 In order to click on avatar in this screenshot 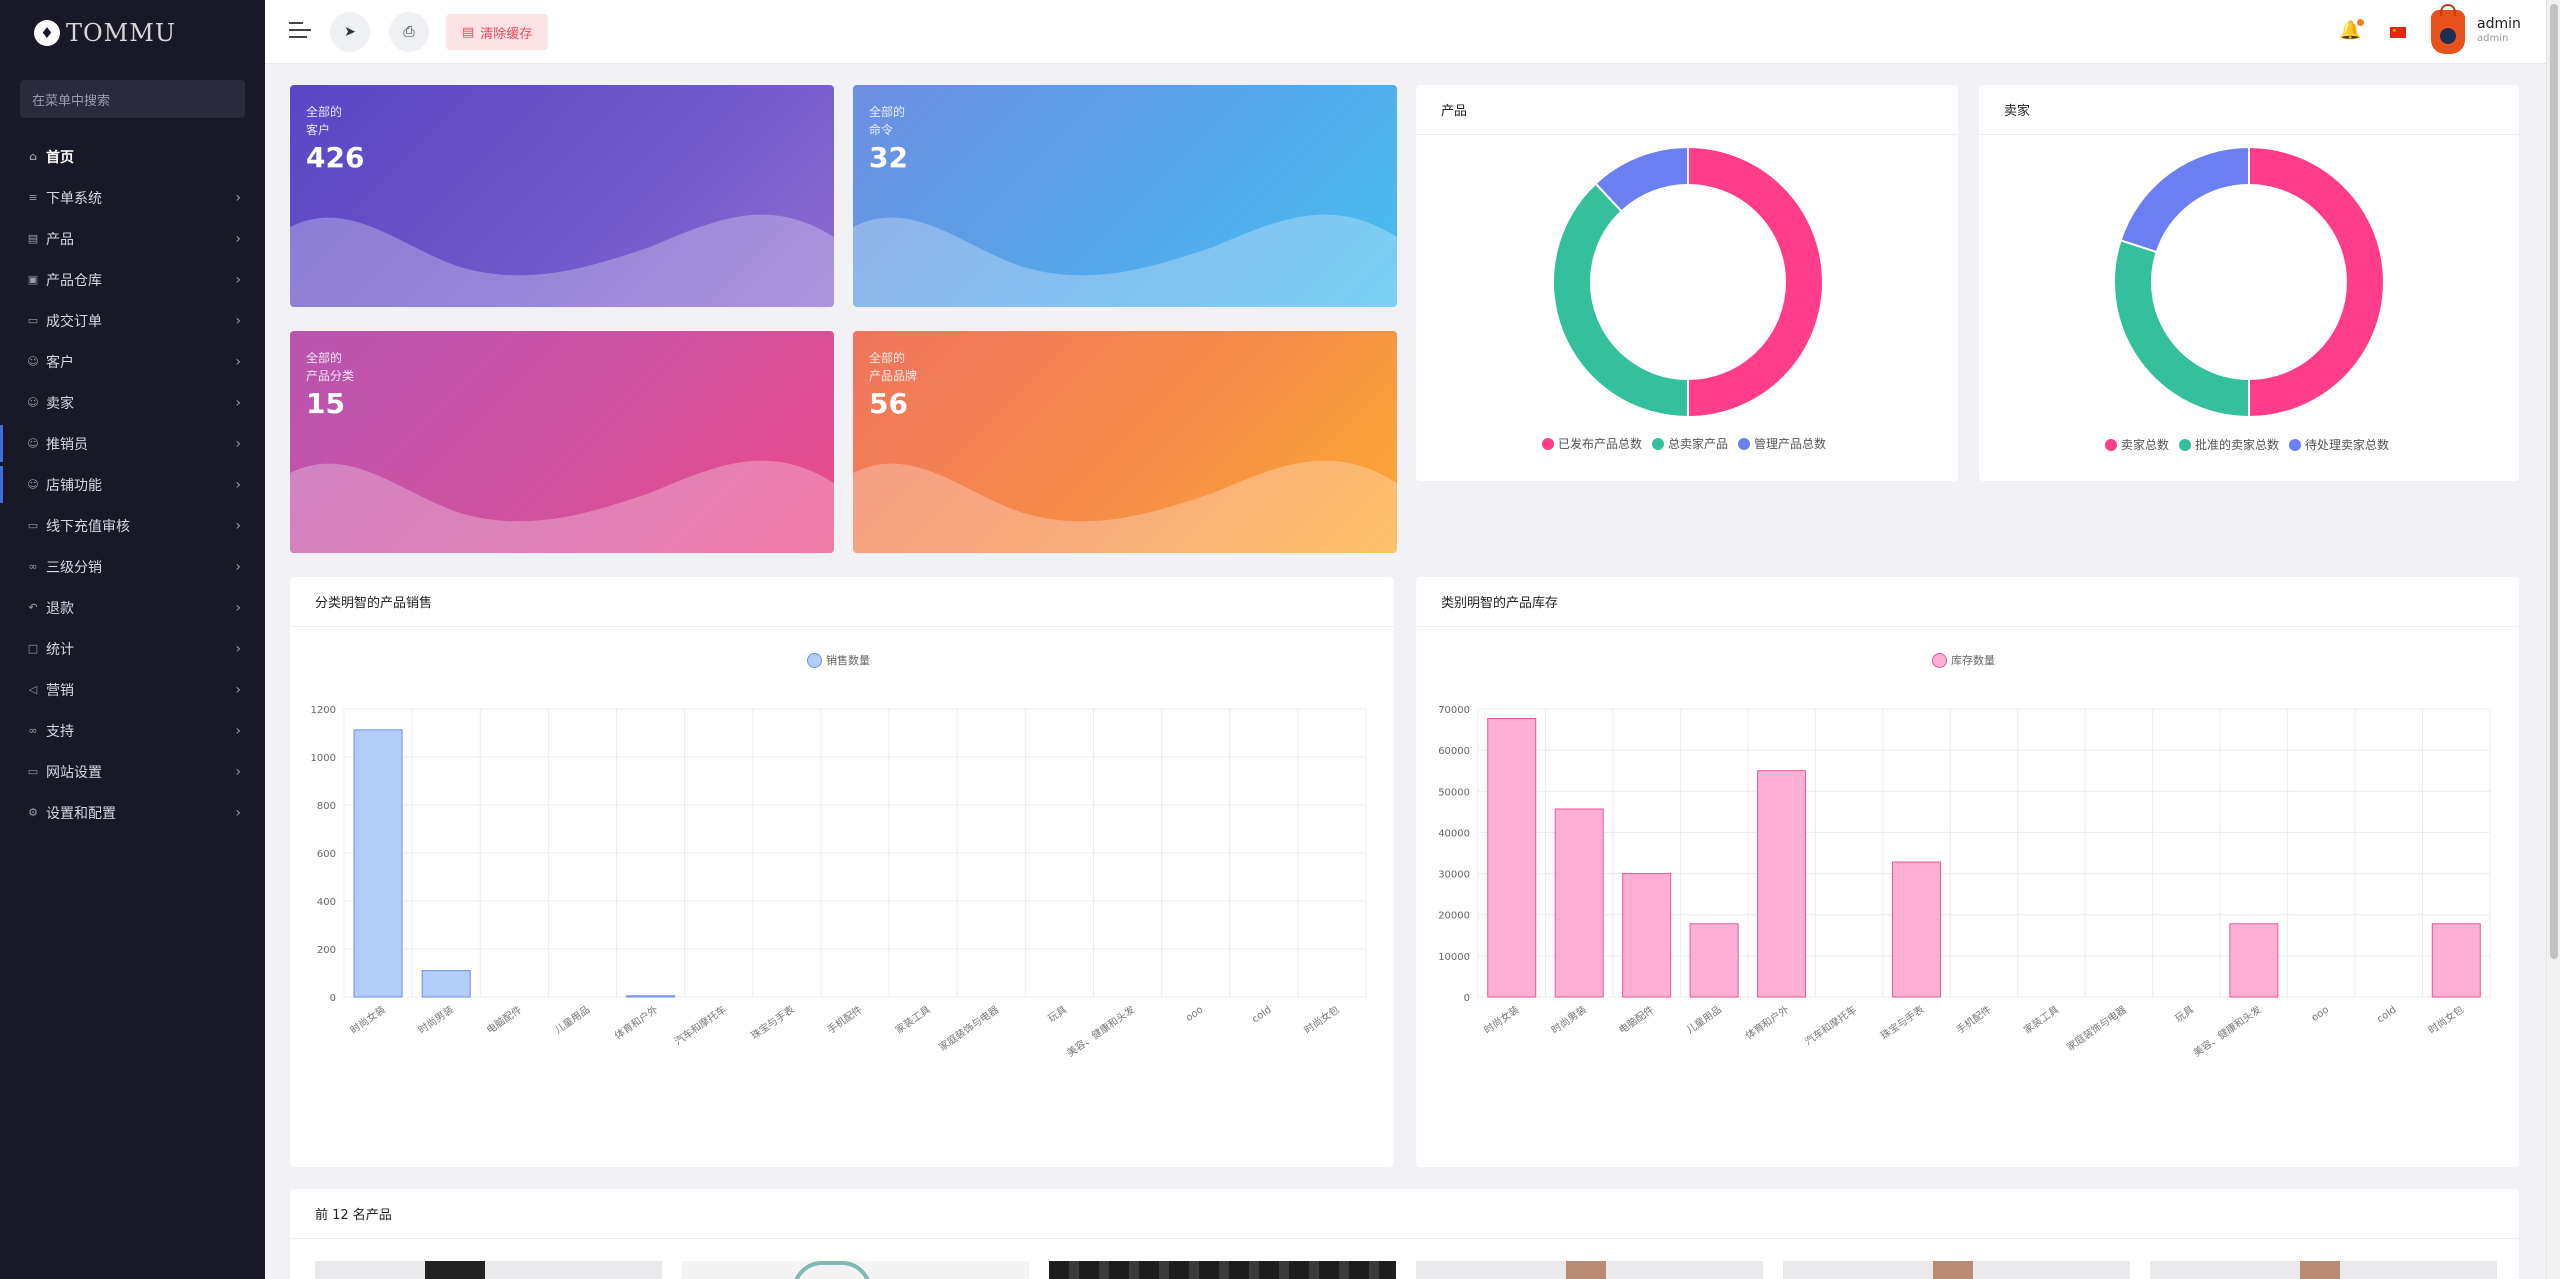, I will do `click(2448, 29)`.